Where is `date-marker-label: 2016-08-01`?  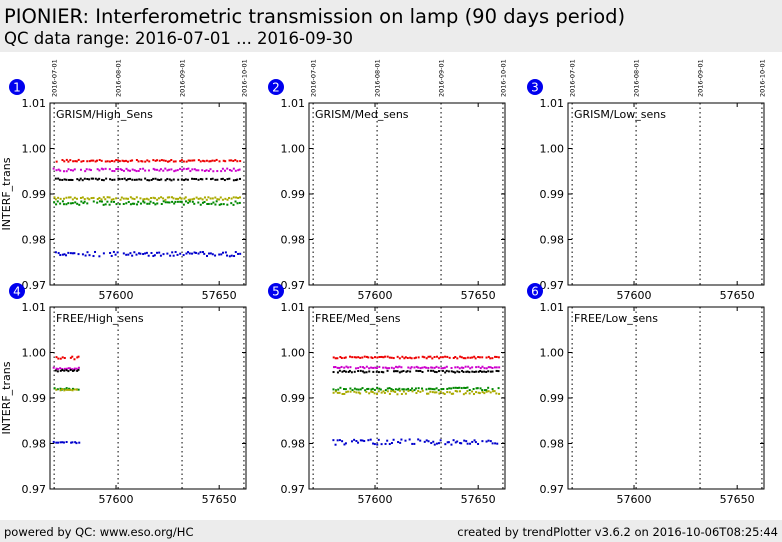 date-marker-label: 2016-08-01 is located at coordinates (119, 78).